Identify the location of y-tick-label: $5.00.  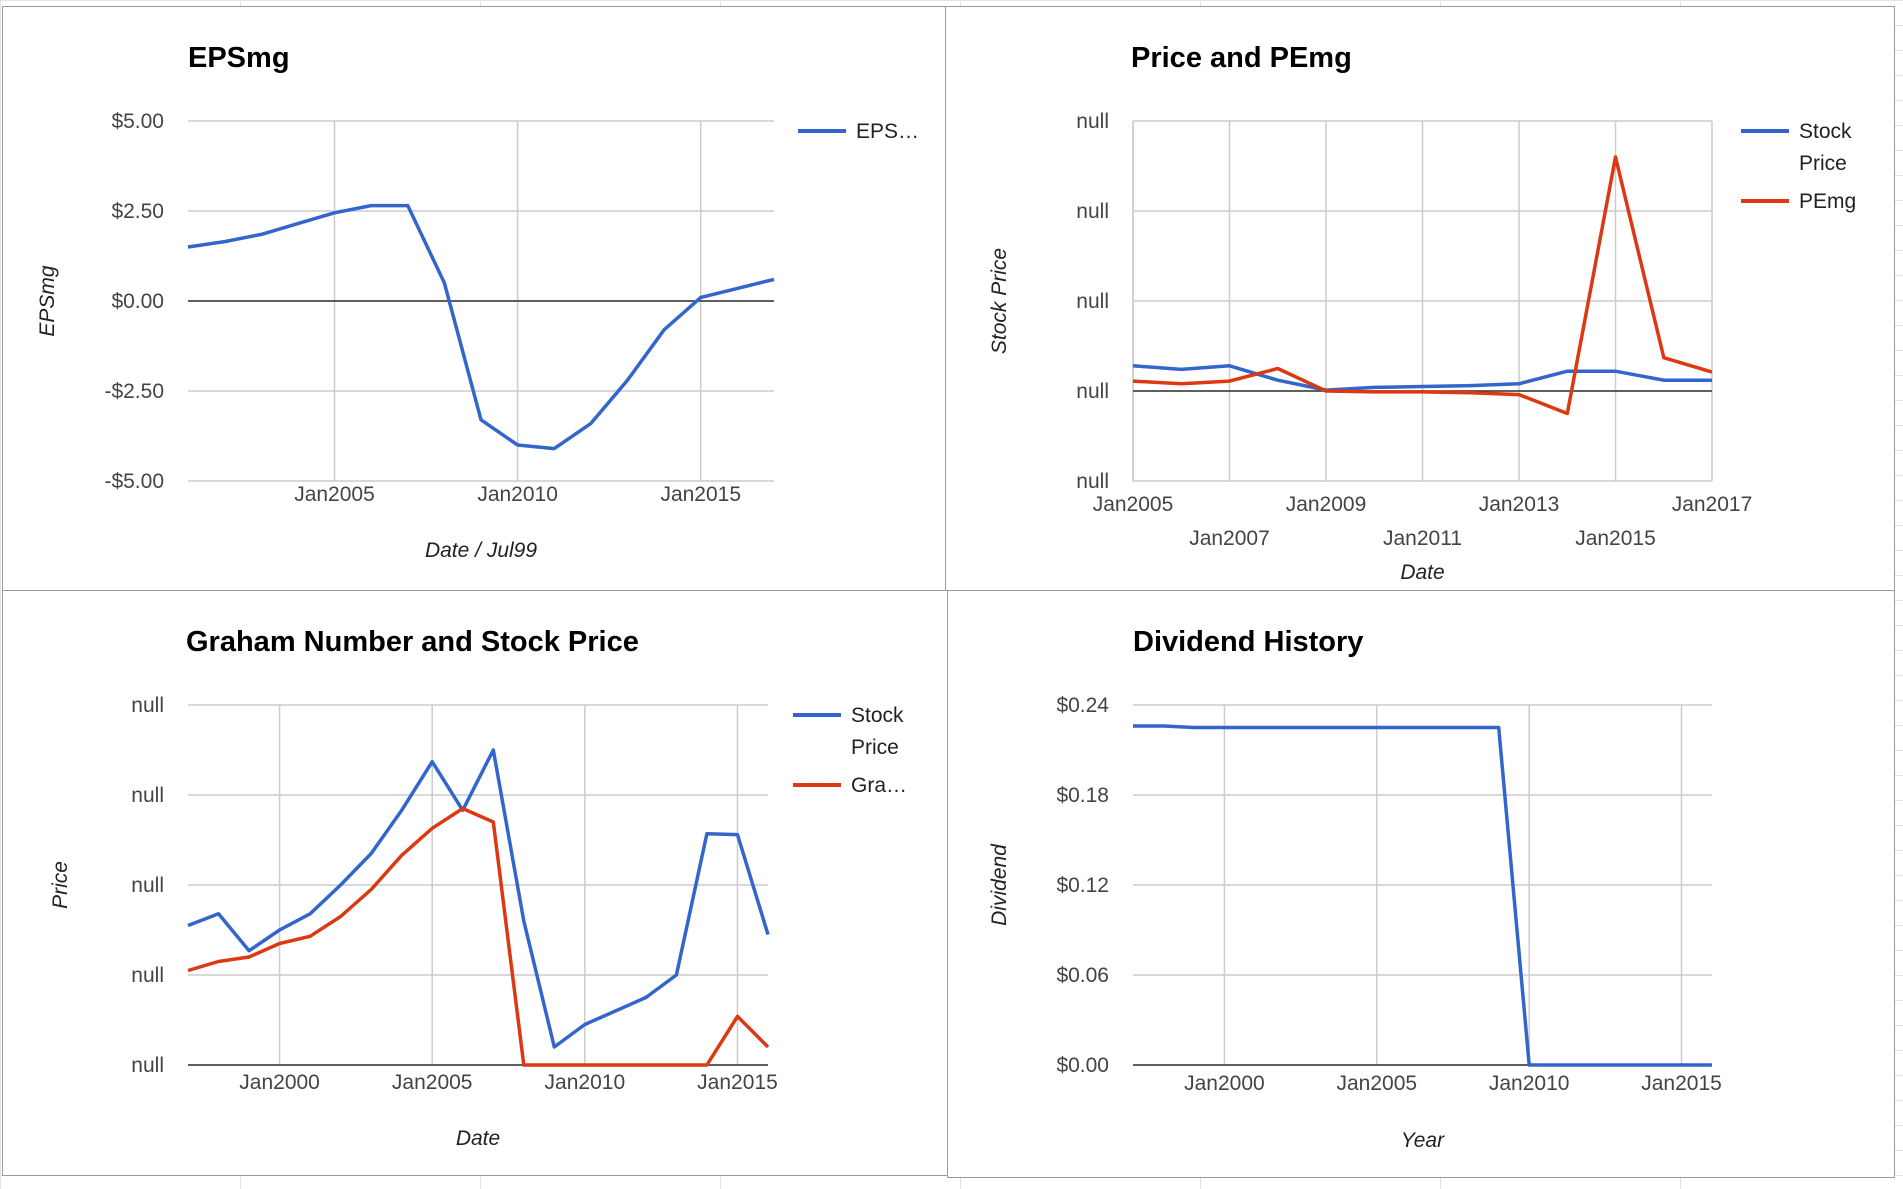
(137, 121).